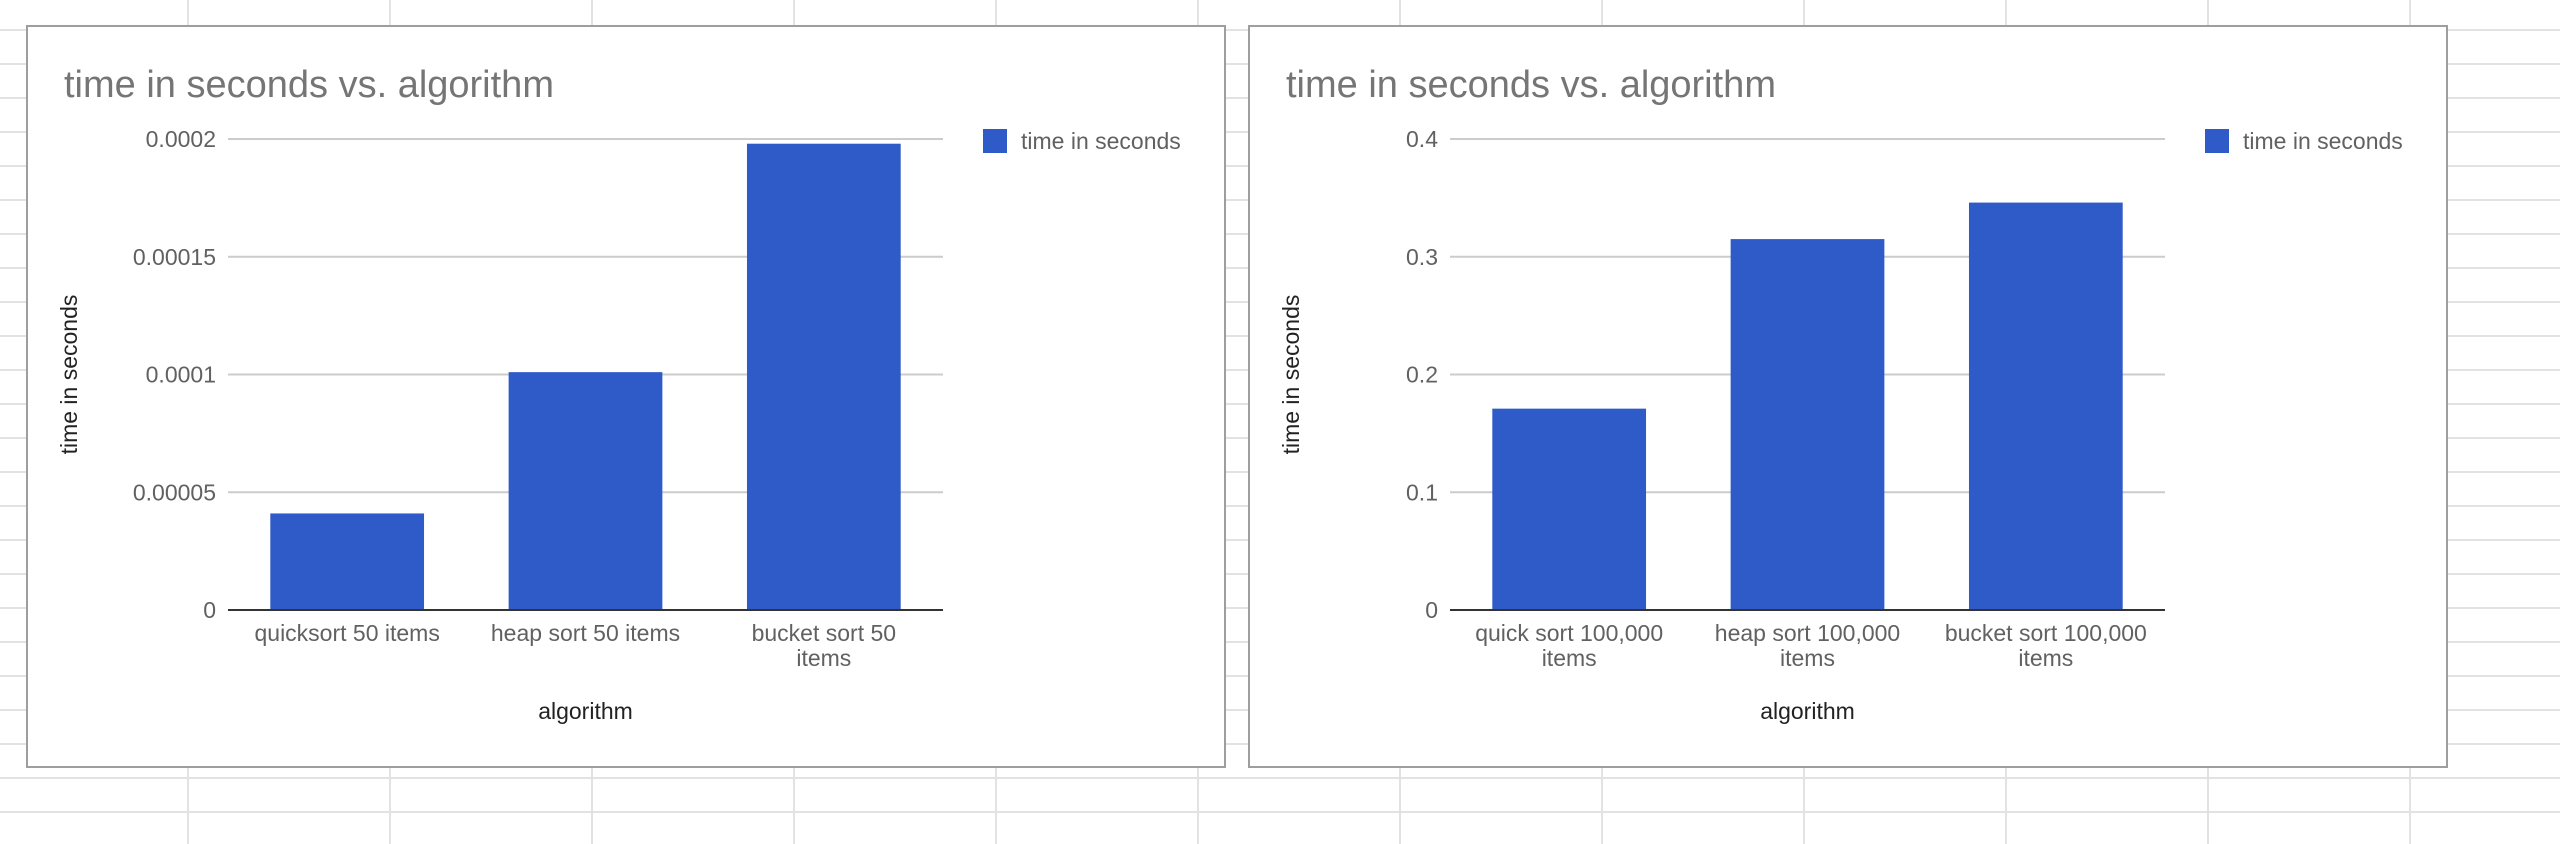 This screenshot has height=844, width=2560. What do you see at coordinates (585, 633) in the screenshot?
I see `category-label: heap sort 50 items` at bounding box center [585, 633].